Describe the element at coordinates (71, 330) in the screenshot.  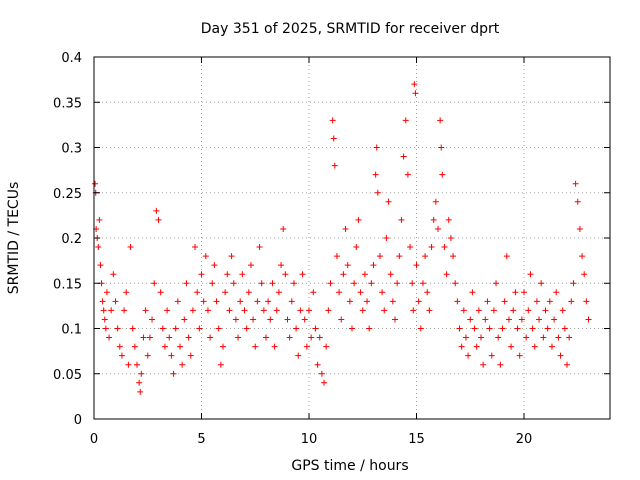
I see `y-tick-label: 0.1` at that location.